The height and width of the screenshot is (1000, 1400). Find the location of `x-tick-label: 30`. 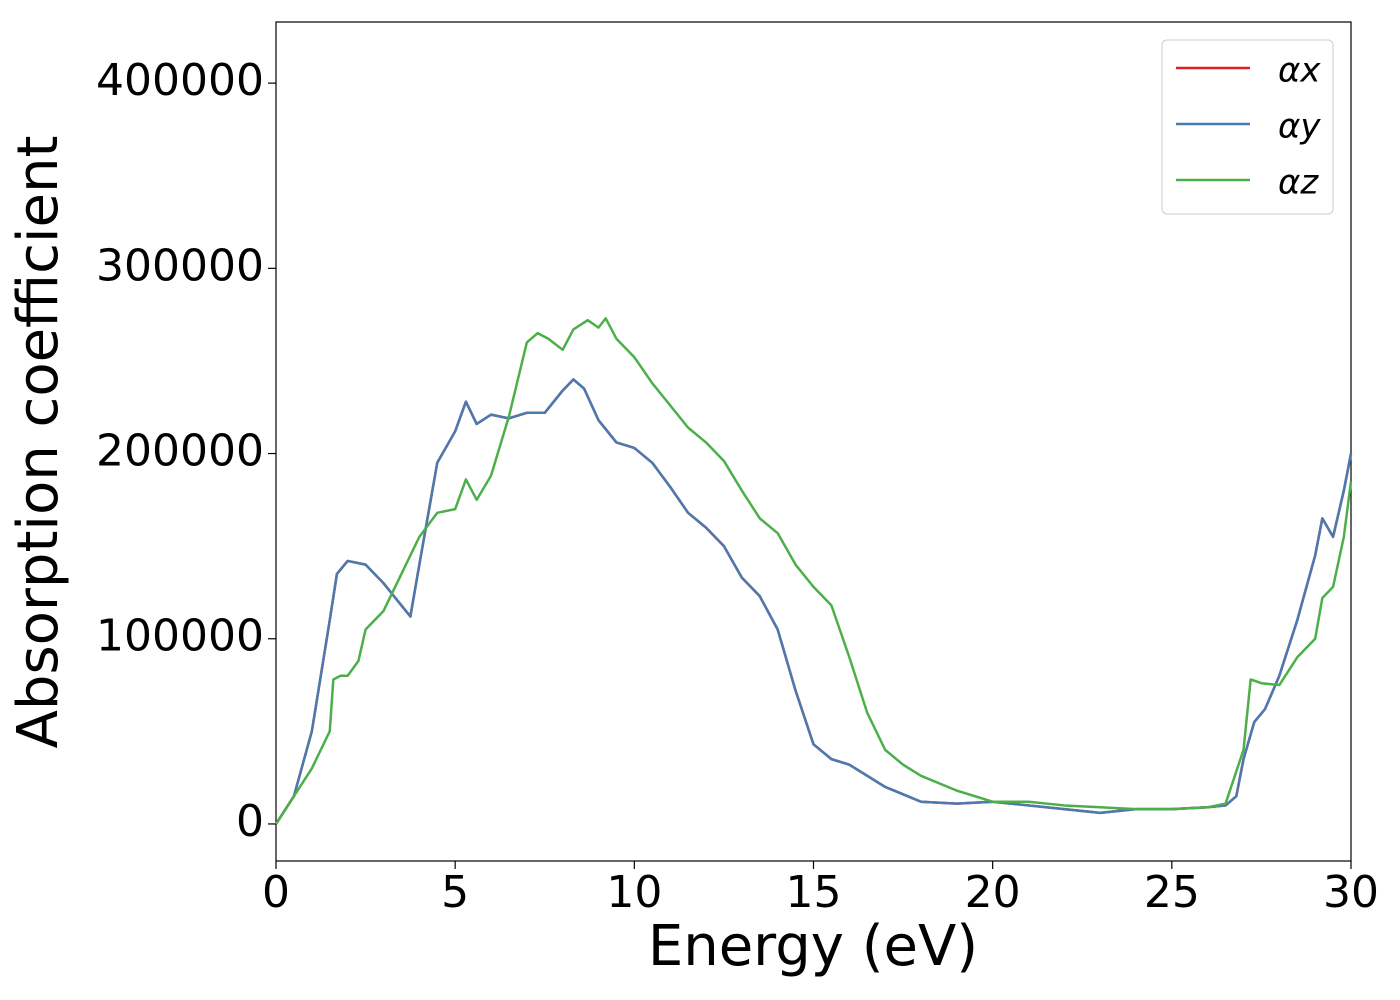

x-tick-label: 30 is located at coordinates (1351, 892).